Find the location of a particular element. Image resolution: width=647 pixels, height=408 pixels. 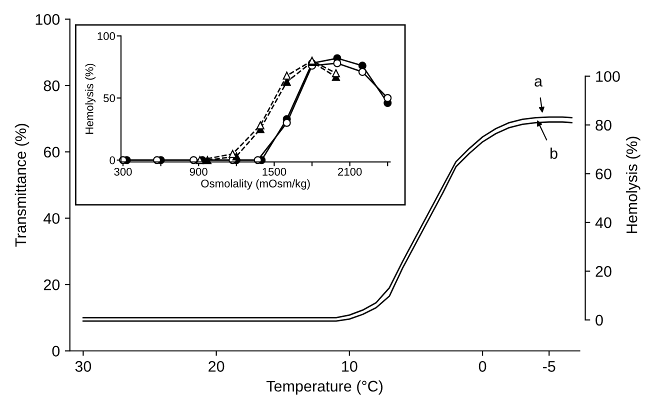

y-tick-label: 80 is located at coordinates (52, 86).